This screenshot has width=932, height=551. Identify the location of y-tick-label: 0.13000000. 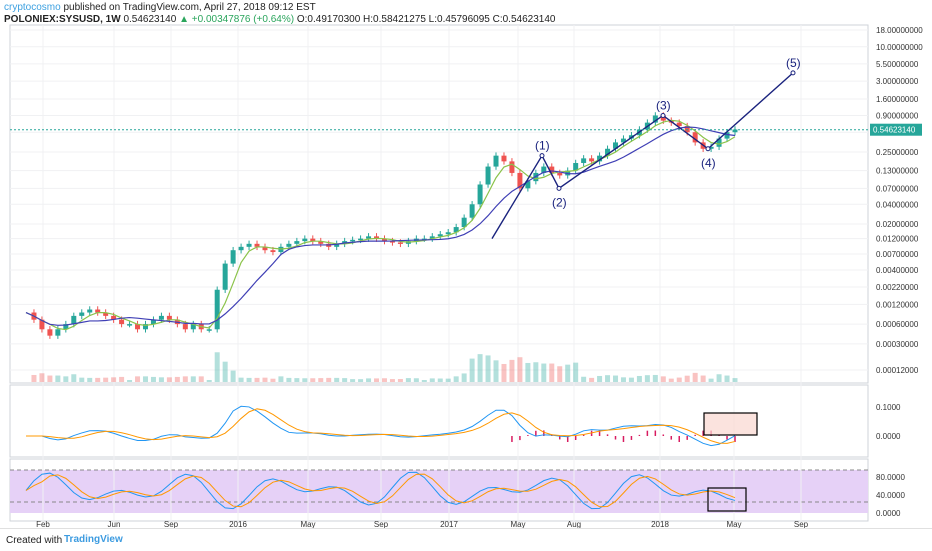
(897, 171).